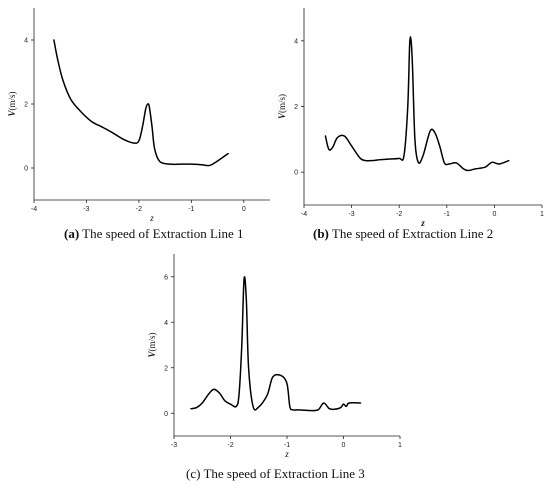 The height and width of the screenshot is (491, 550). I want to click on caption-c: (c) The speed of Extraction Line 3, so click(275, 474).